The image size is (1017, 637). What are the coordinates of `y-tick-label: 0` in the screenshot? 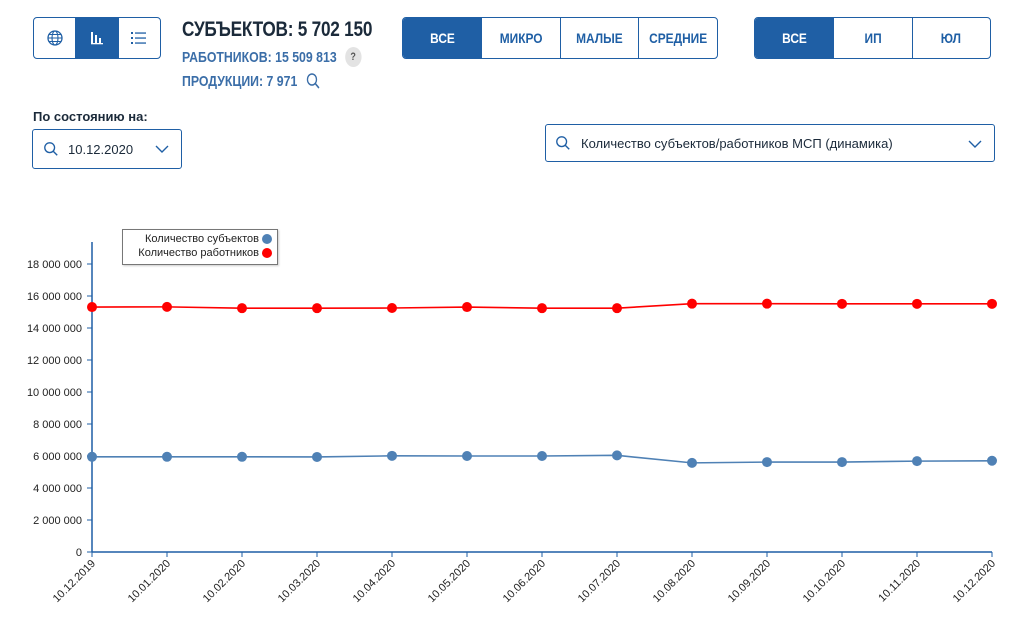 It's located at (79, 553).